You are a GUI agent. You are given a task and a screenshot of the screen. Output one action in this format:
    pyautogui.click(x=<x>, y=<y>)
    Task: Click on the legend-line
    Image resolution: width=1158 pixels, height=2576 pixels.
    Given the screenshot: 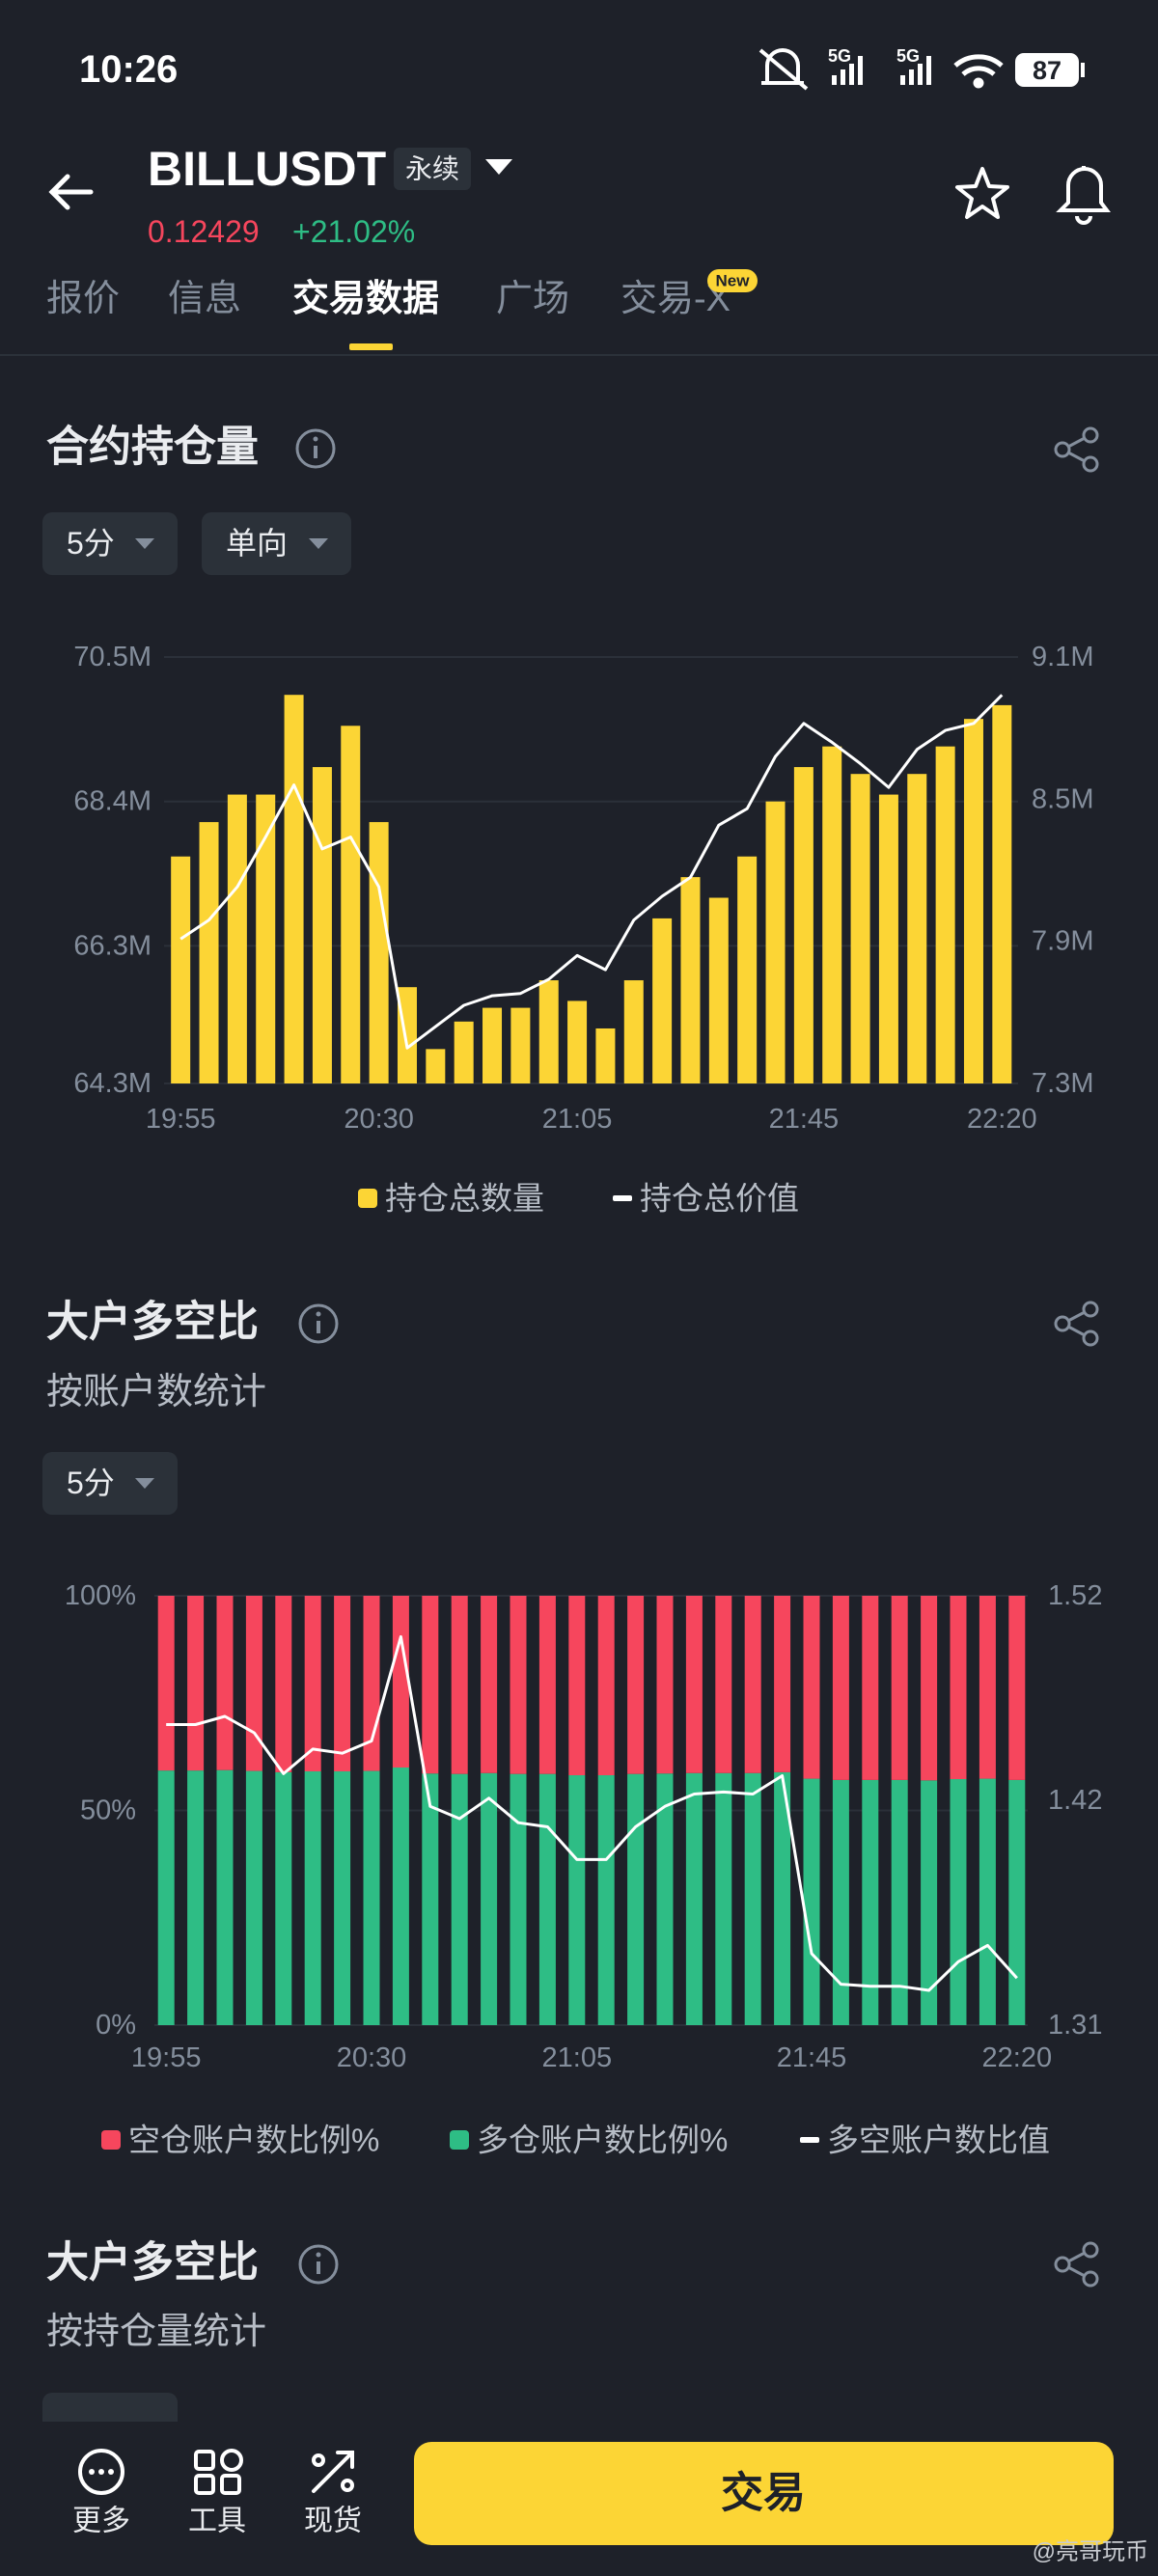 What is the action you would take?
    pyautogui.click(x=809, y=2140)
    